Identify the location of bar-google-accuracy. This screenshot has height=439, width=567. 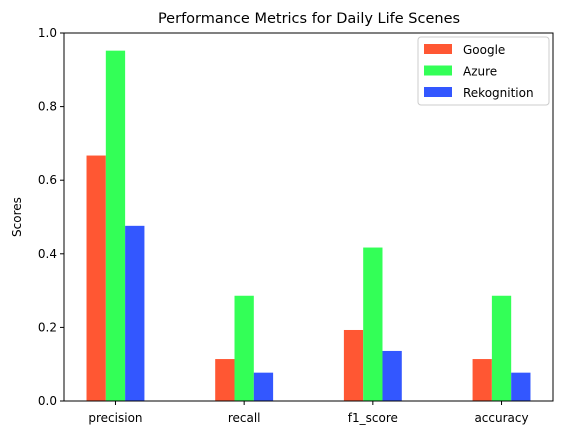
(482, 380).